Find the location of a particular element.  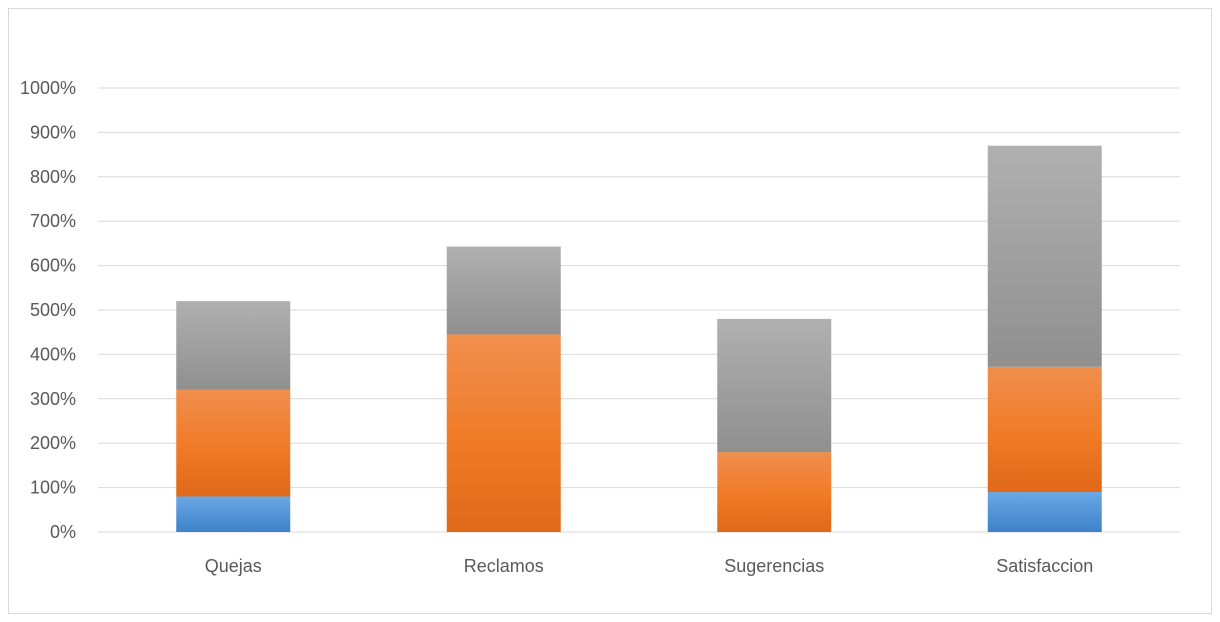

y-tick-label: 1000% is located at coordinates (48, 88).